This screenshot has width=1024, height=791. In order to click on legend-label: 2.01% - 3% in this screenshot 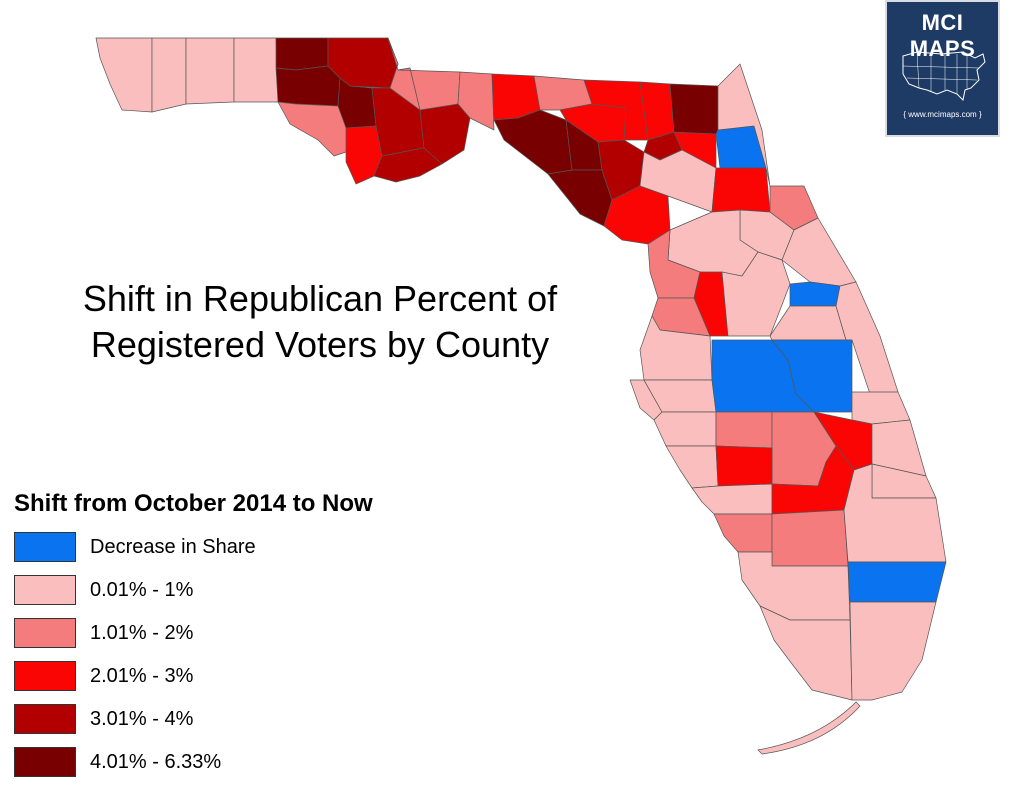, I will do `click(142, 675)`.